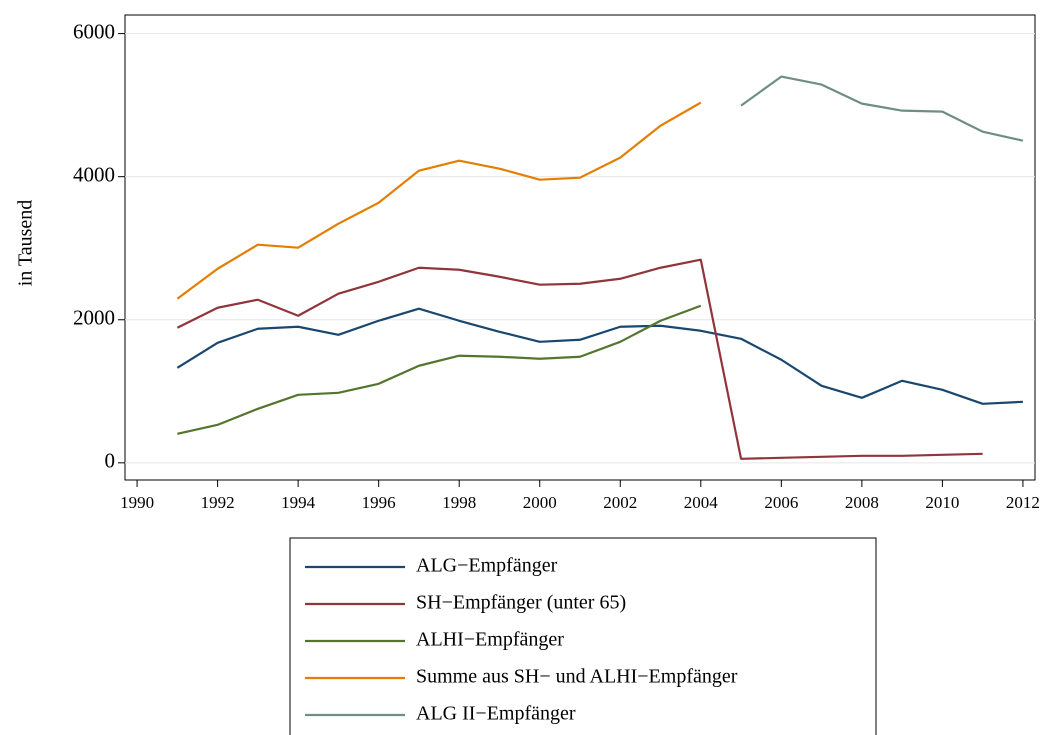  I want to click on x-tick-label: 1990, so click(137, 502).